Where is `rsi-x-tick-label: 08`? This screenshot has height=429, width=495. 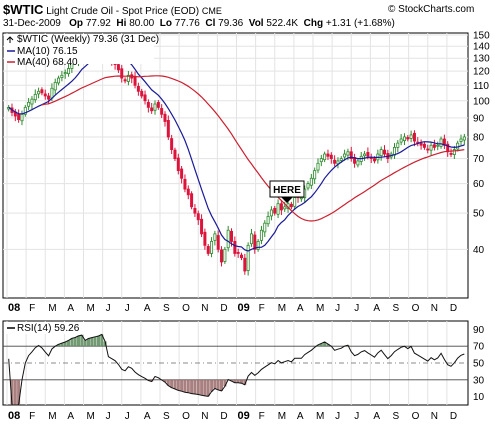
rsi-x-tick-label: 08 is located at coordinates (14, 416).